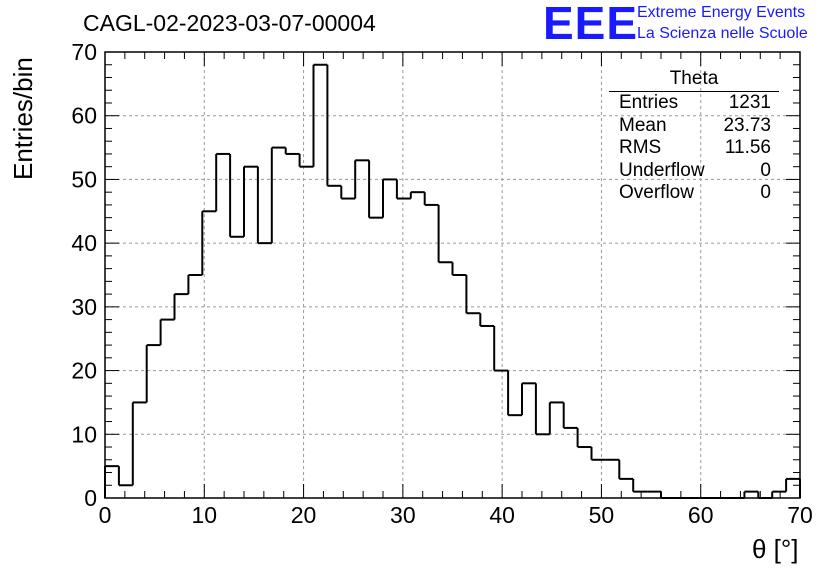 The height and width of the screenshot is (572, 836). What do you see at coordinates (602, 515) in the screenshot?
I see `x-tick-label: 50` at bounding box center [602, 515].